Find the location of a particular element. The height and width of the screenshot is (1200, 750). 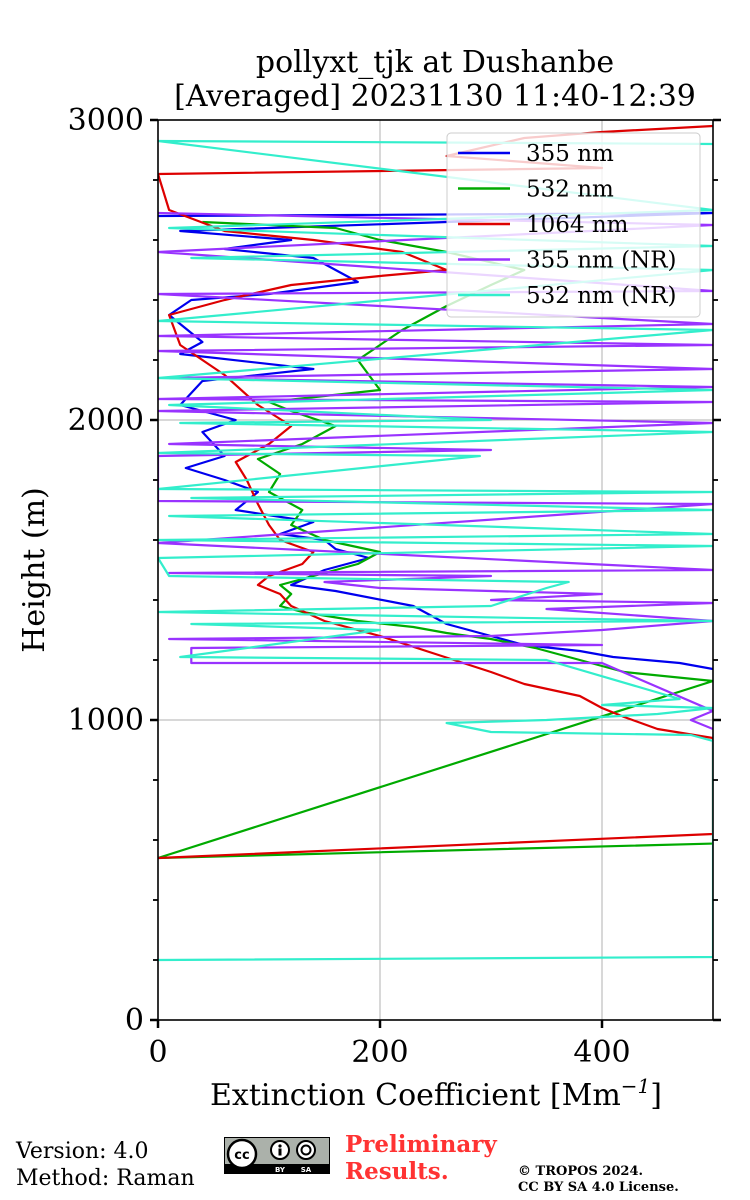

version-text: Version: 4.0 is located at coordinates (82, 1151).